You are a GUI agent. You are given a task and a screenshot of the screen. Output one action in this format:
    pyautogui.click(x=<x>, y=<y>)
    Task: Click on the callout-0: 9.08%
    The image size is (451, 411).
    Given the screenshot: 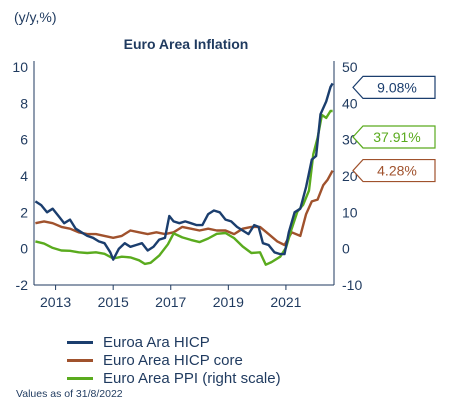 What is the action you would take?
    pyautogui.click(x=394, y=87)
    